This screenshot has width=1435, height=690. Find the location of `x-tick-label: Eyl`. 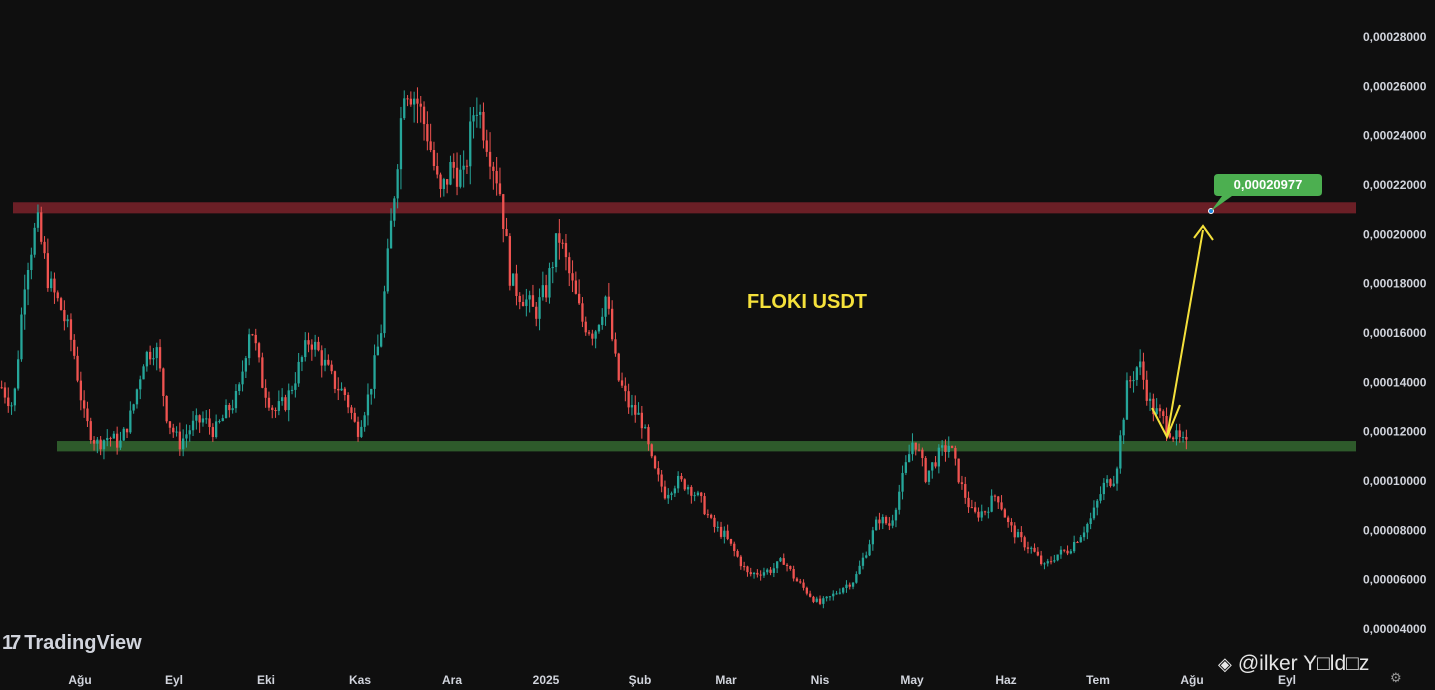

x-tick-label: Eyl is located at coordinates (1287, 680).